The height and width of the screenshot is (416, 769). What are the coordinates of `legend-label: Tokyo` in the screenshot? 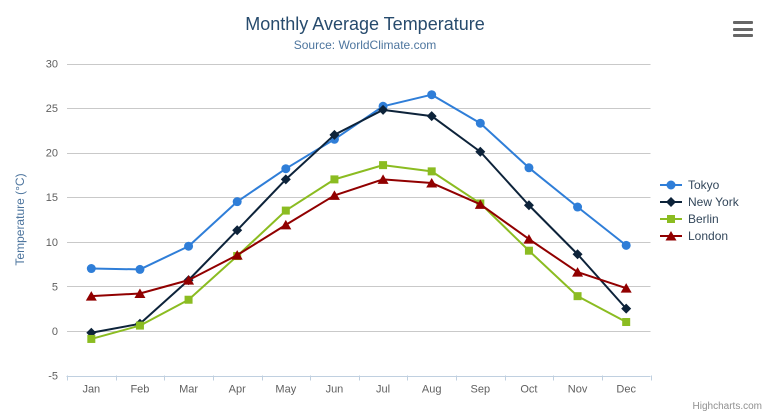 It's located at (704, 184).